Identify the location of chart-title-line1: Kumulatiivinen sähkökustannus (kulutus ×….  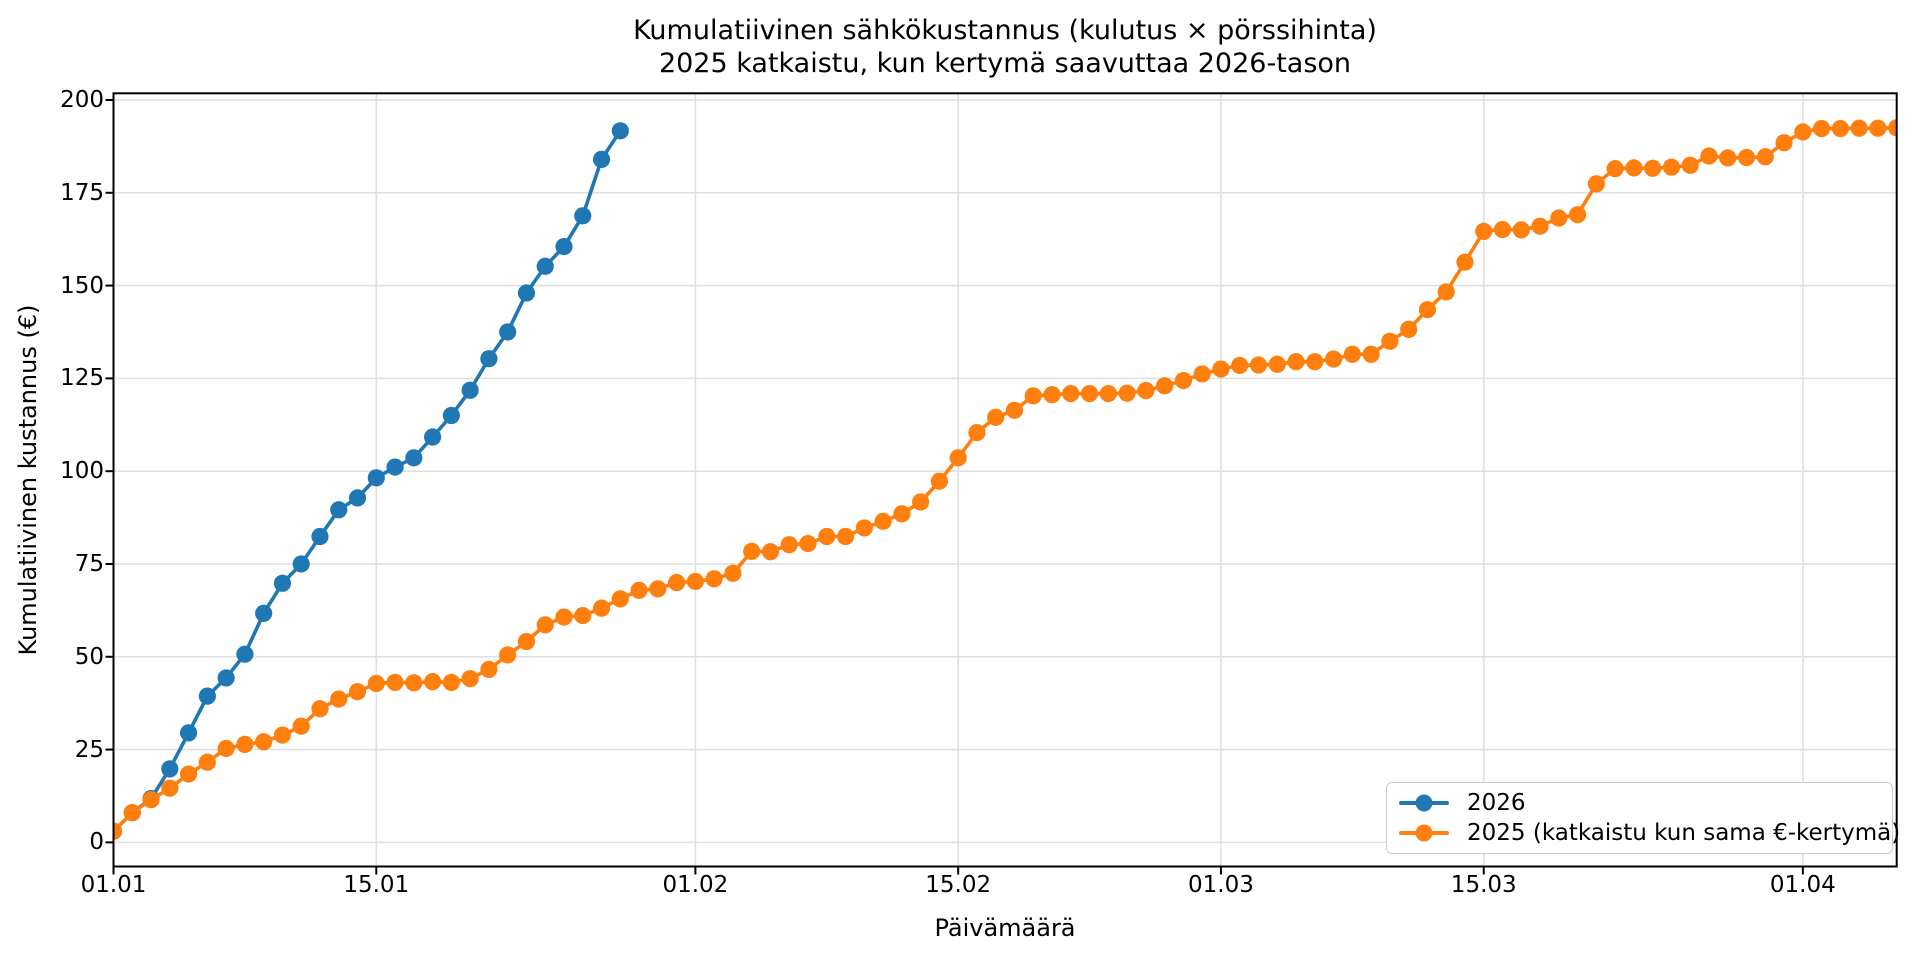
(1005, 30).